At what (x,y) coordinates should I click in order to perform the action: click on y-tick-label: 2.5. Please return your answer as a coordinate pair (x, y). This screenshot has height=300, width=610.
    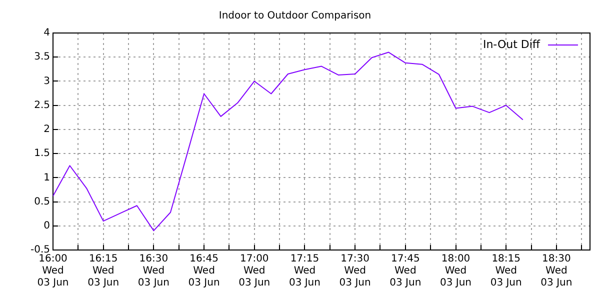
    Looking at the image, I should click on (42, 105).